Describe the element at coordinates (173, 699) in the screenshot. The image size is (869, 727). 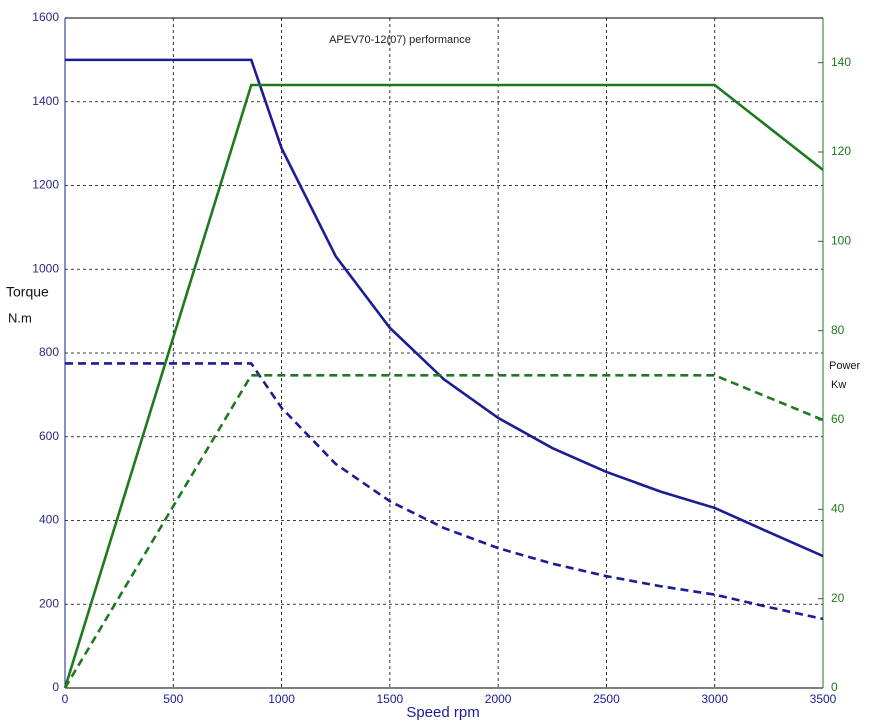
I see `x-tick-label: 500` at that location.